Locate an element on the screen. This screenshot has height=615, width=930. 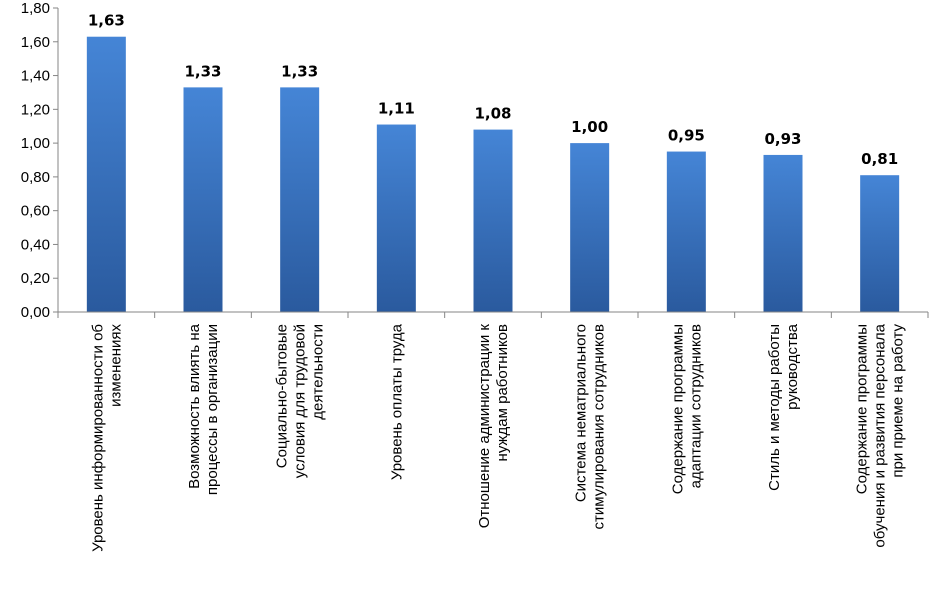
category-label-line: Отношение администрации к is located at coordinates (484, 426).